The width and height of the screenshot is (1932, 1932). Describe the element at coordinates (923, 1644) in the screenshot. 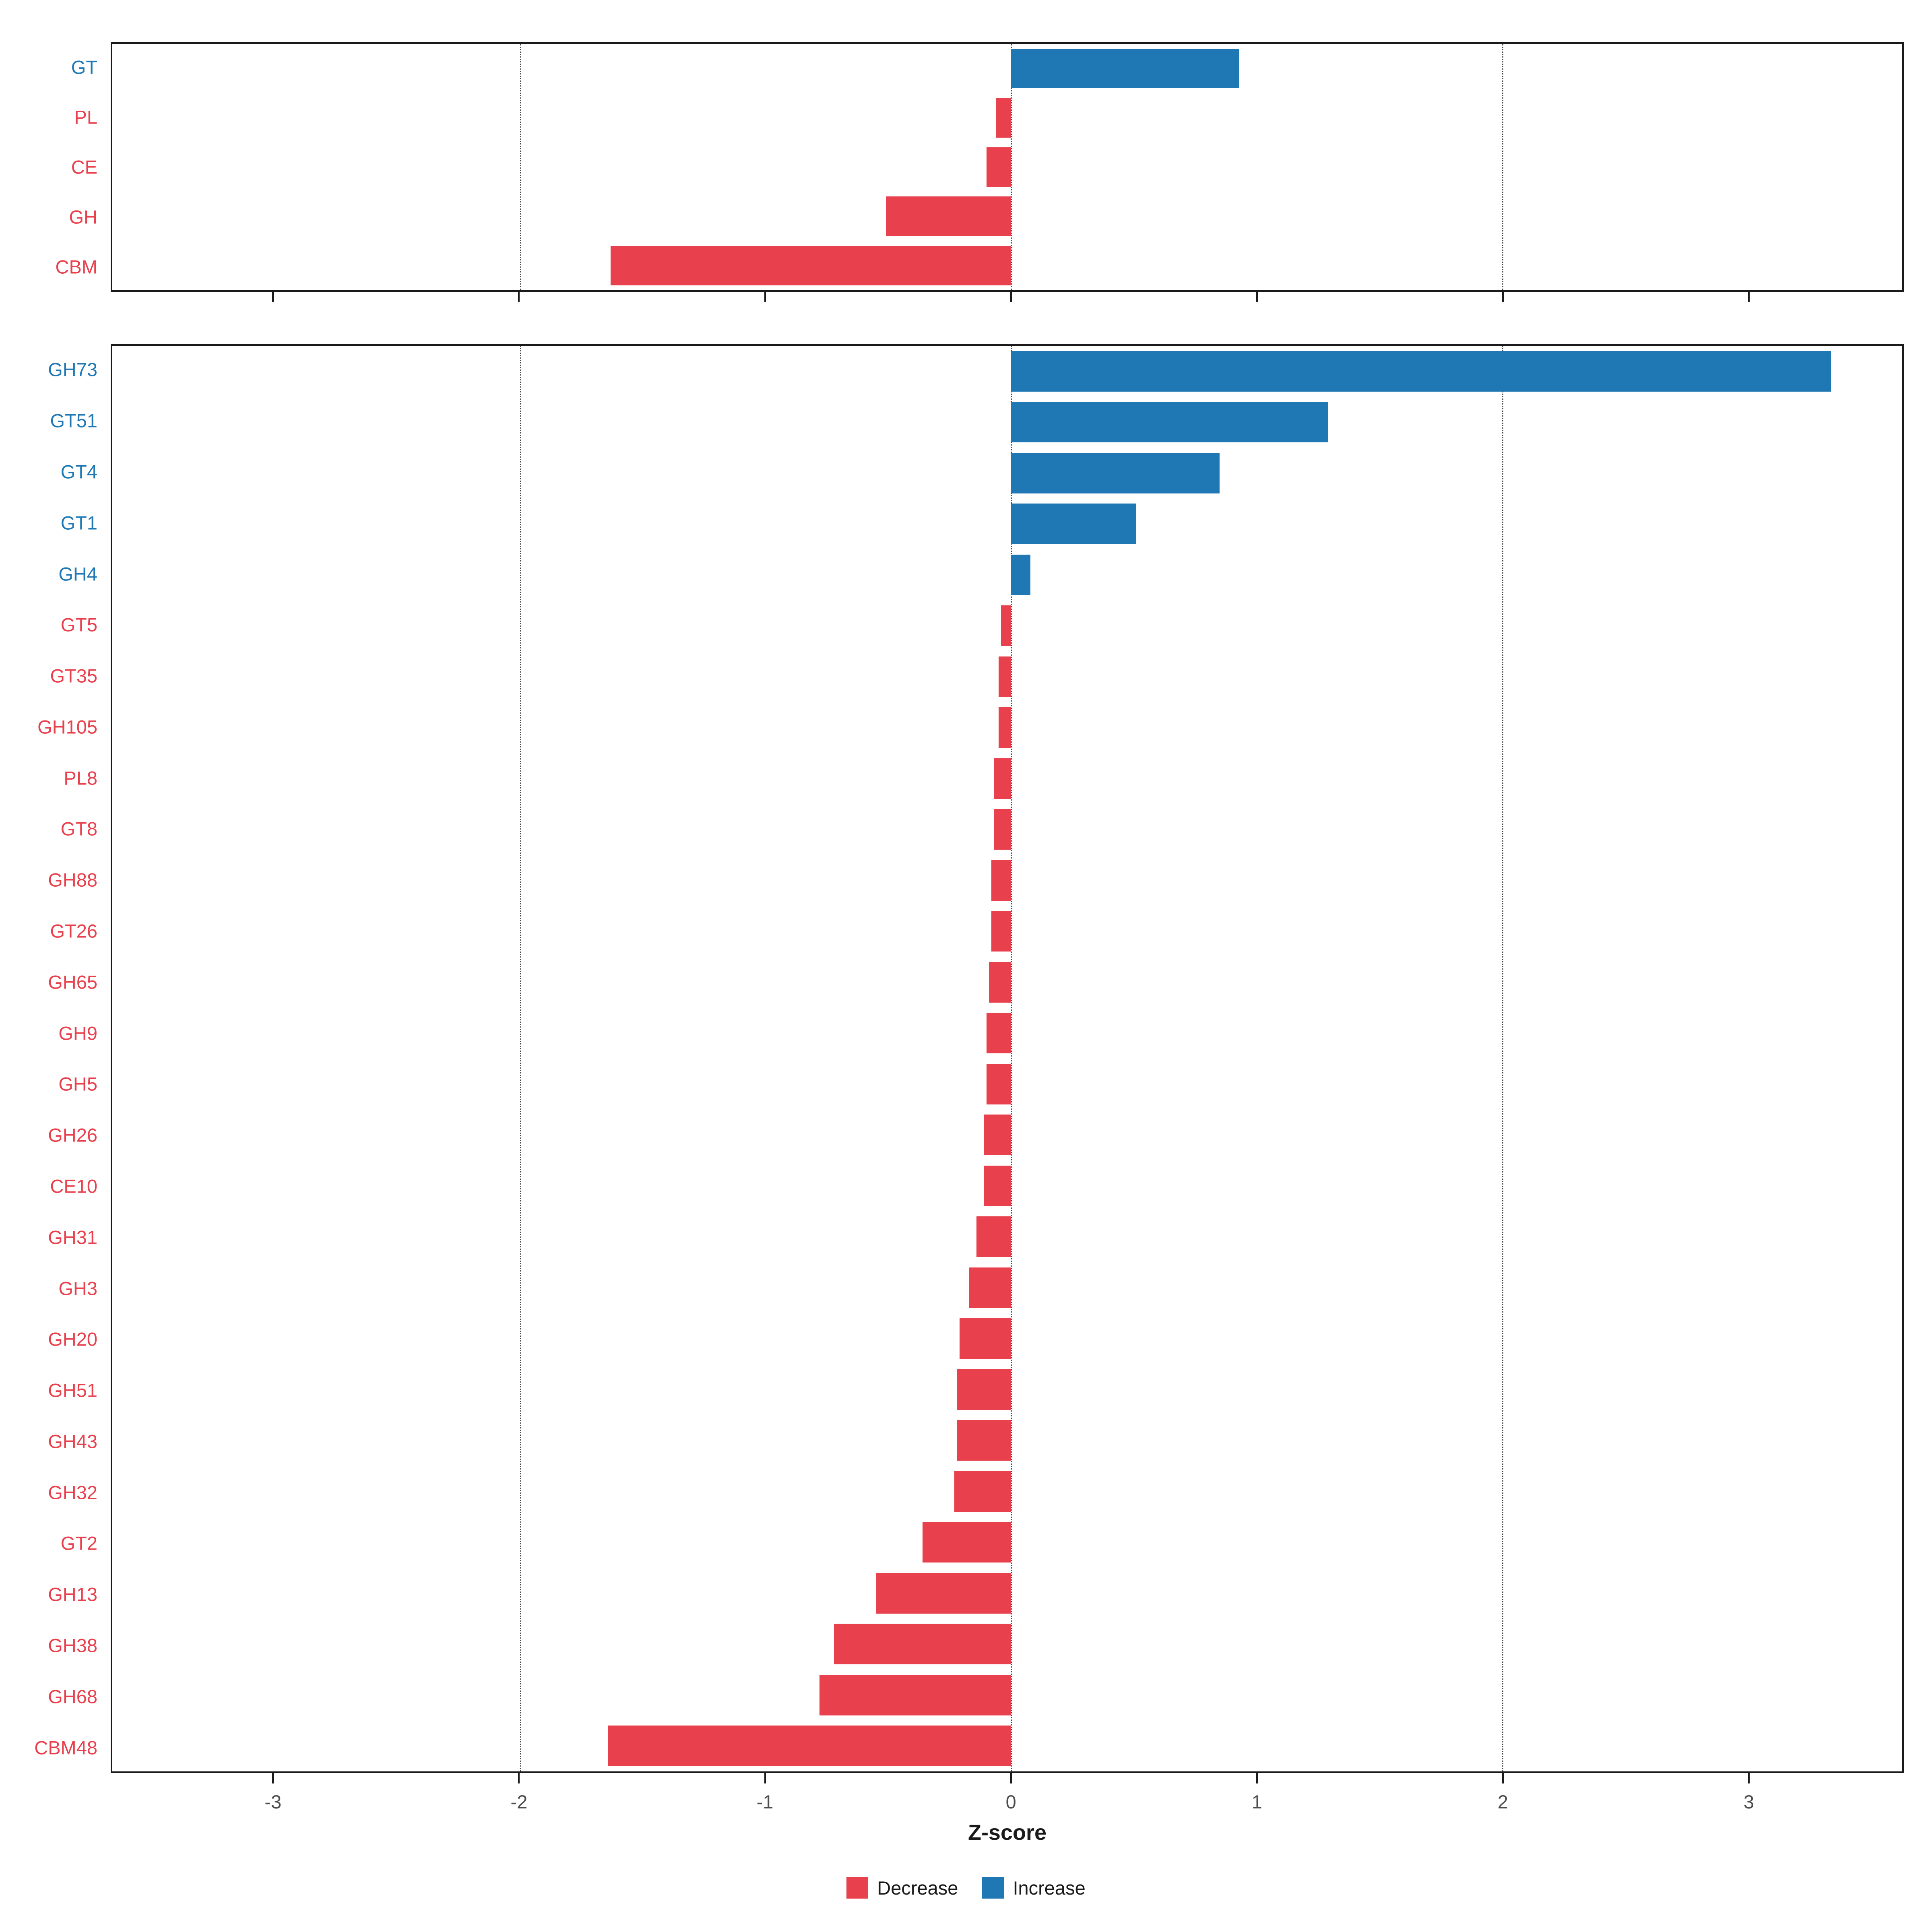

I see `bar-gh38` at that location.